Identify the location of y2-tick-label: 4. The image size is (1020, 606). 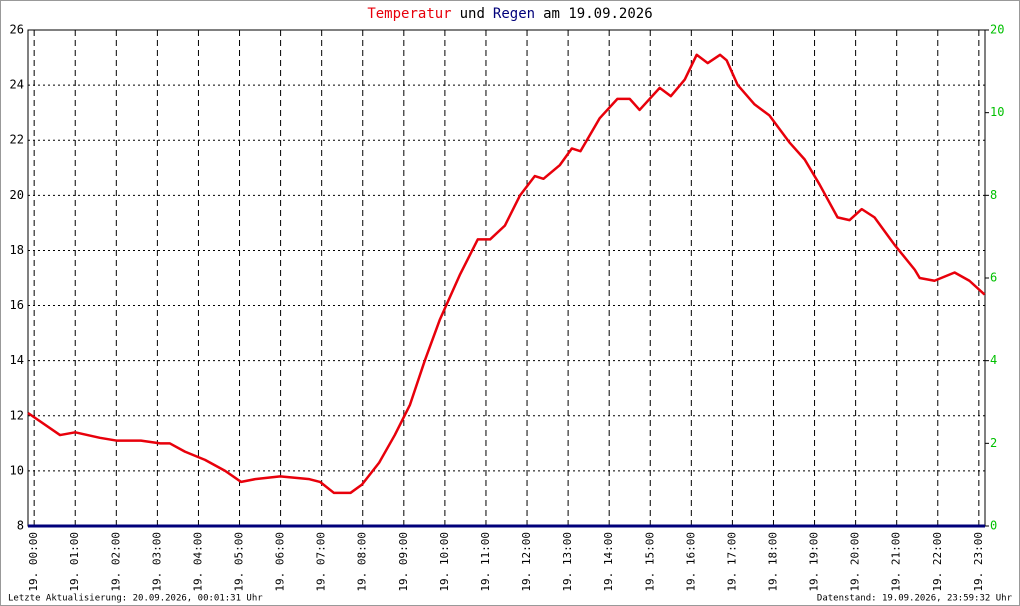
(993, 360).